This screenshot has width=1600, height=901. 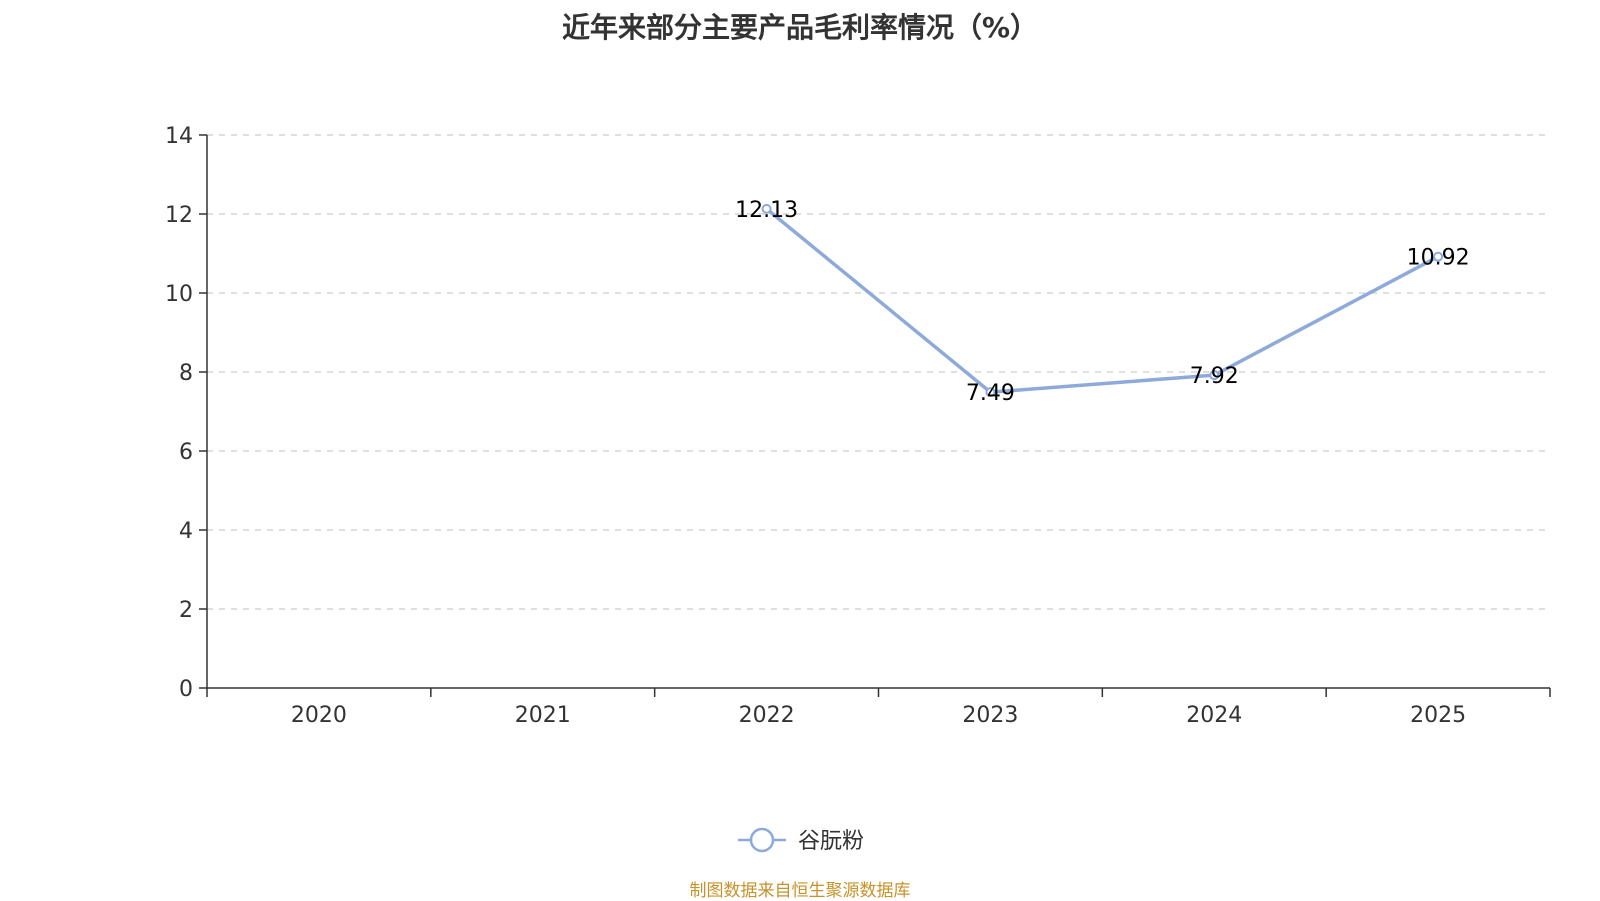 I want to click on data-label: 12.13, so click(x=766, y=210).